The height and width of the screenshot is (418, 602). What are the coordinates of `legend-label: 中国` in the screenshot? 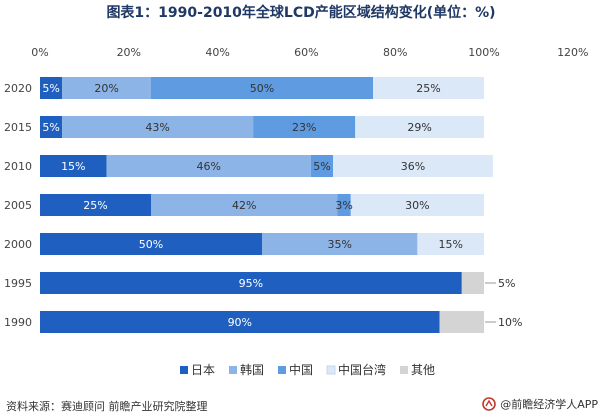 It's located at (301, 369).